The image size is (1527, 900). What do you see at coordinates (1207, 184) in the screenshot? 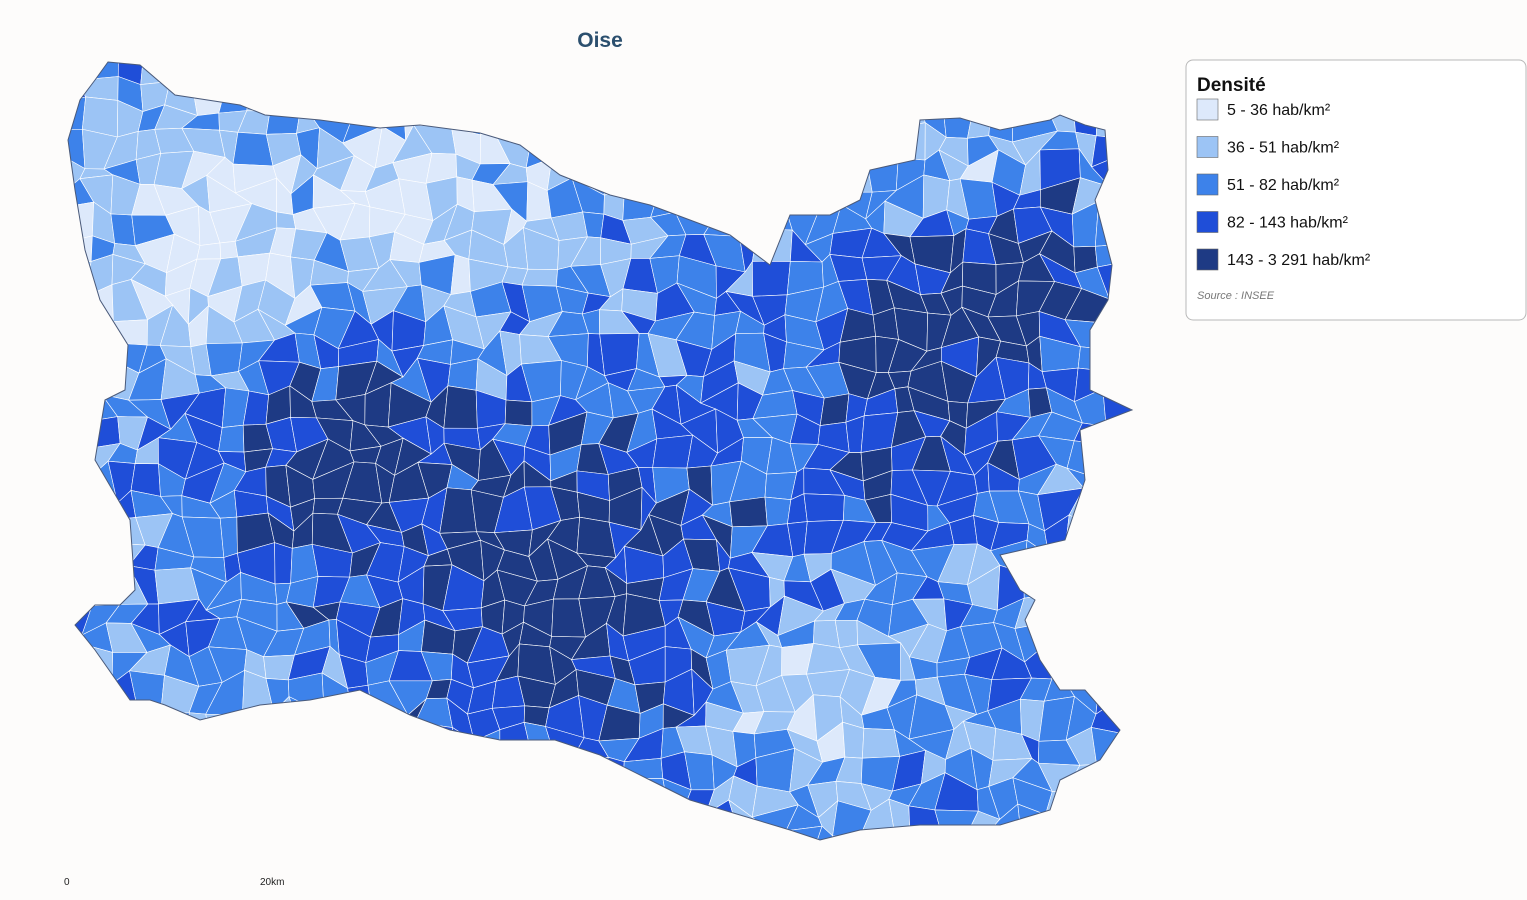
I see `legend-swatch` at bounding box center [1207, 184].